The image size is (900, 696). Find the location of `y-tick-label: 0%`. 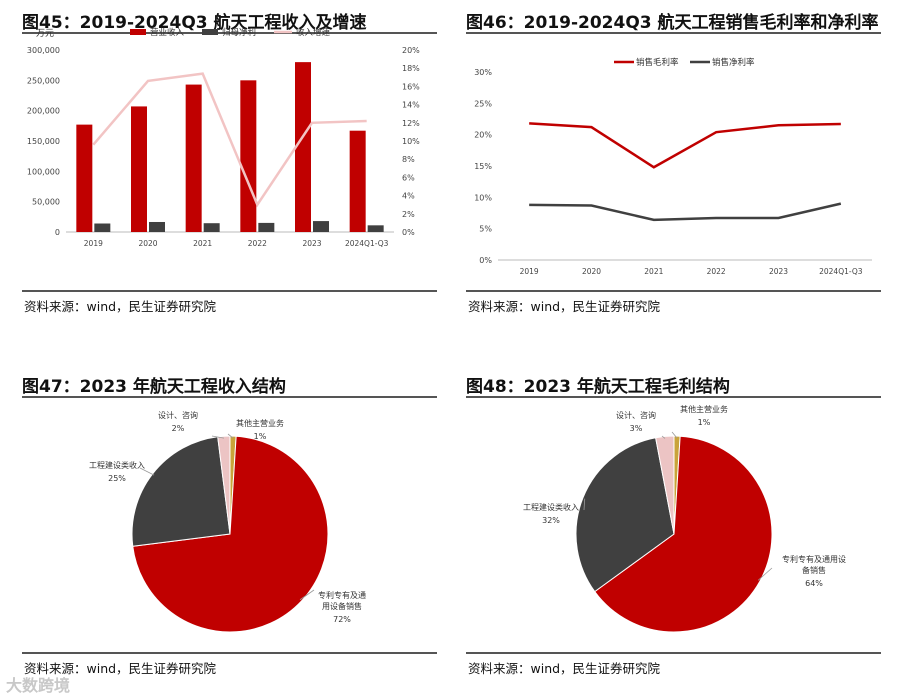

y-tick-label: 0% is located at coordinates (485, 260).